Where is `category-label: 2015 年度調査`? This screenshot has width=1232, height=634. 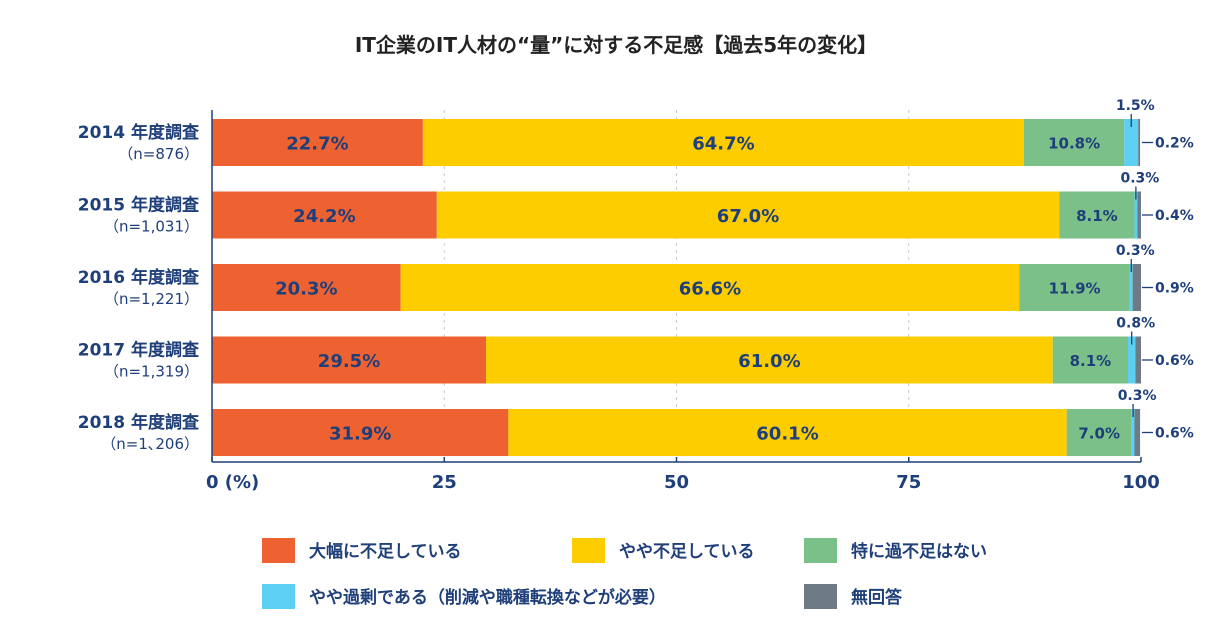
category-label: 2015 年度調査 is located at coordinates (139, 205).